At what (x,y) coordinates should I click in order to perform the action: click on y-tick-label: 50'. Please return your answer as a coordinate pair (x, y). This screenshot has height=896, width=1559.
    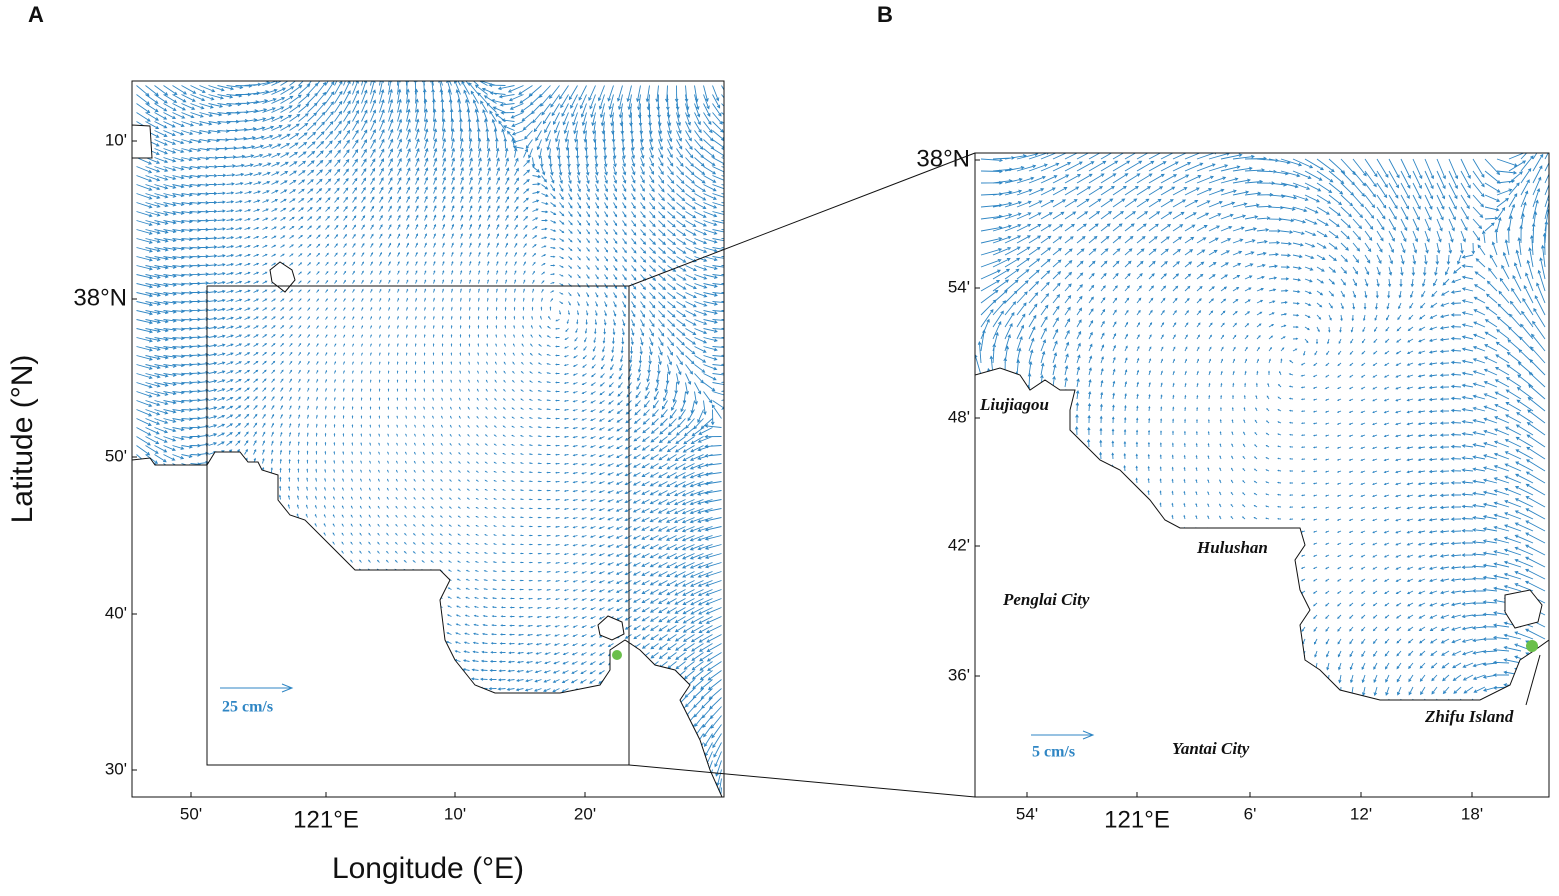
    Looking at the image, I should click on (116, 455).